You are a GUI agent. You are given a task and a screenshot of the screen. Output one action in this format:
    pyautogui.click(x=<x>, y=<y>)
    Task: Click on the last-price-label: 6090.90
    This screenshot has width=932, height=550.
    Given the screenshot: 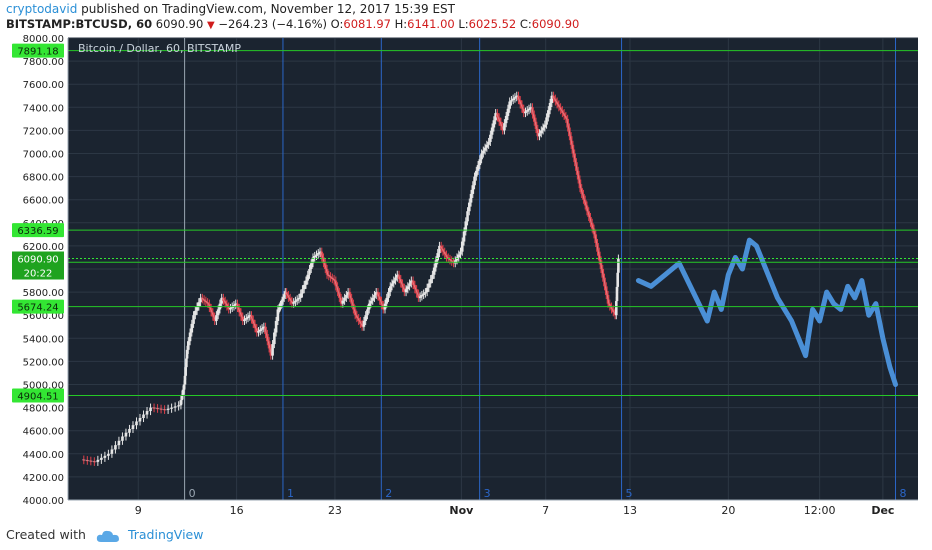 What is the action you would take?
    pyautogui.click(x=37, y=260)
    